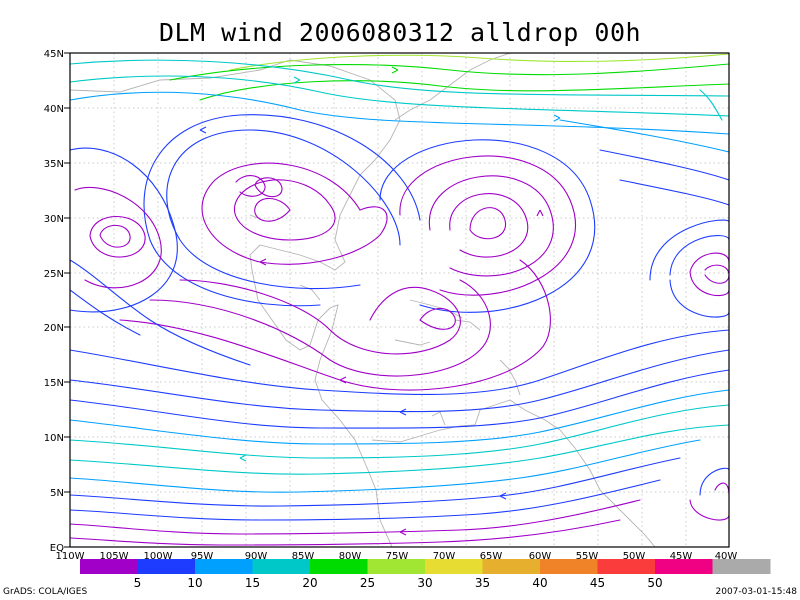 This screenshot has width=800, height=600. I want to click on colorbar-label: 5, so click(138, 583).